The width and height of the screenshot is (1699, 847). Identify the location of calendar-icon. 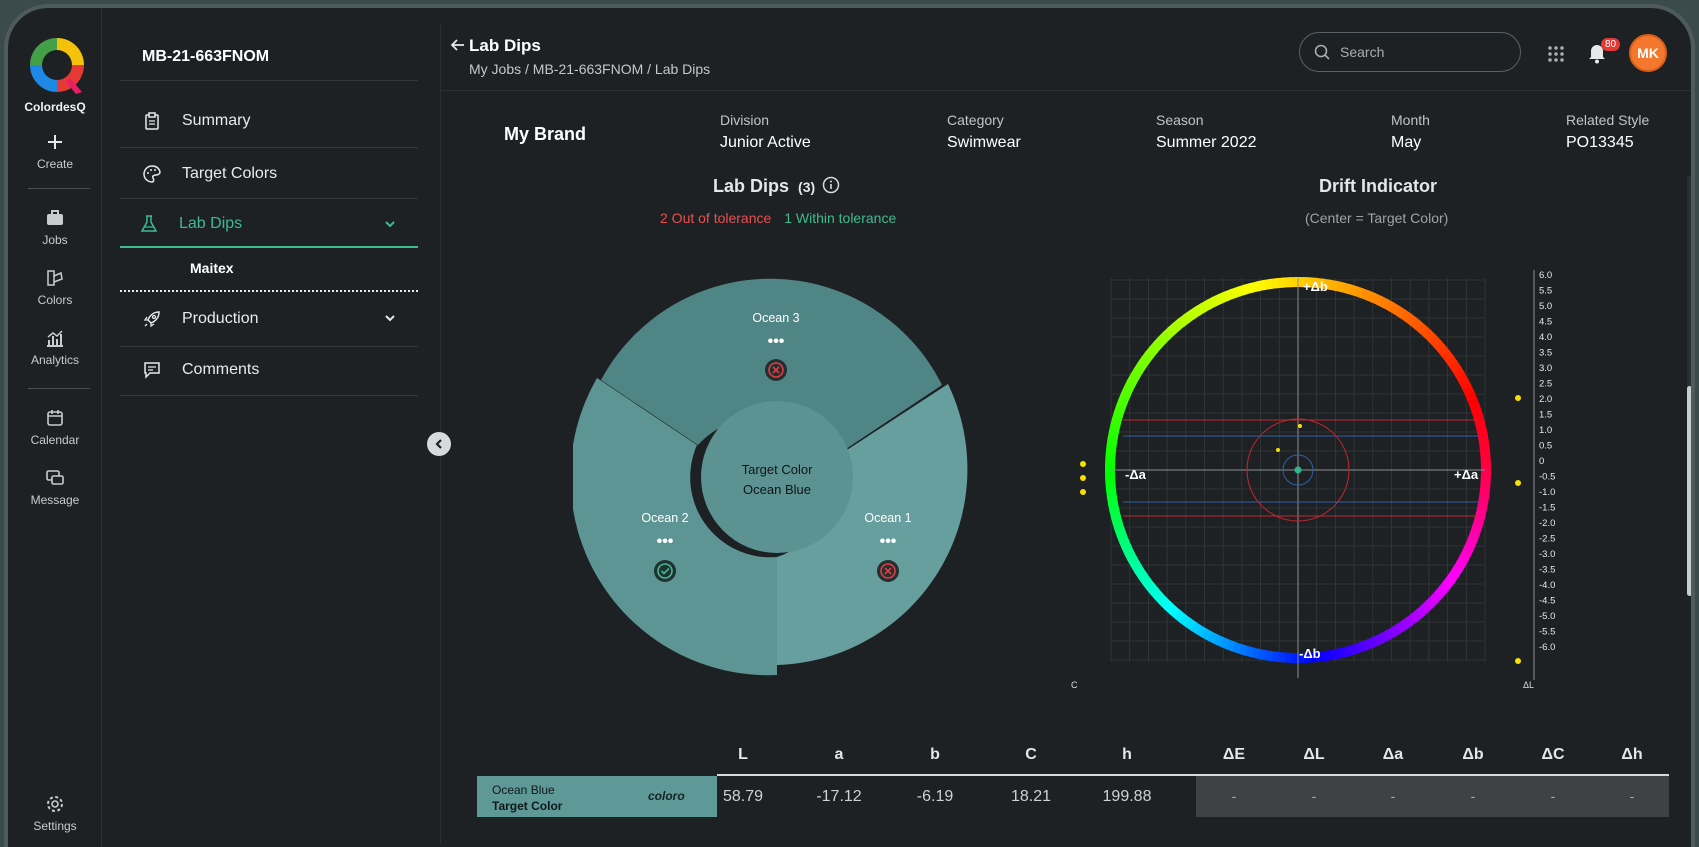
(55, 418).